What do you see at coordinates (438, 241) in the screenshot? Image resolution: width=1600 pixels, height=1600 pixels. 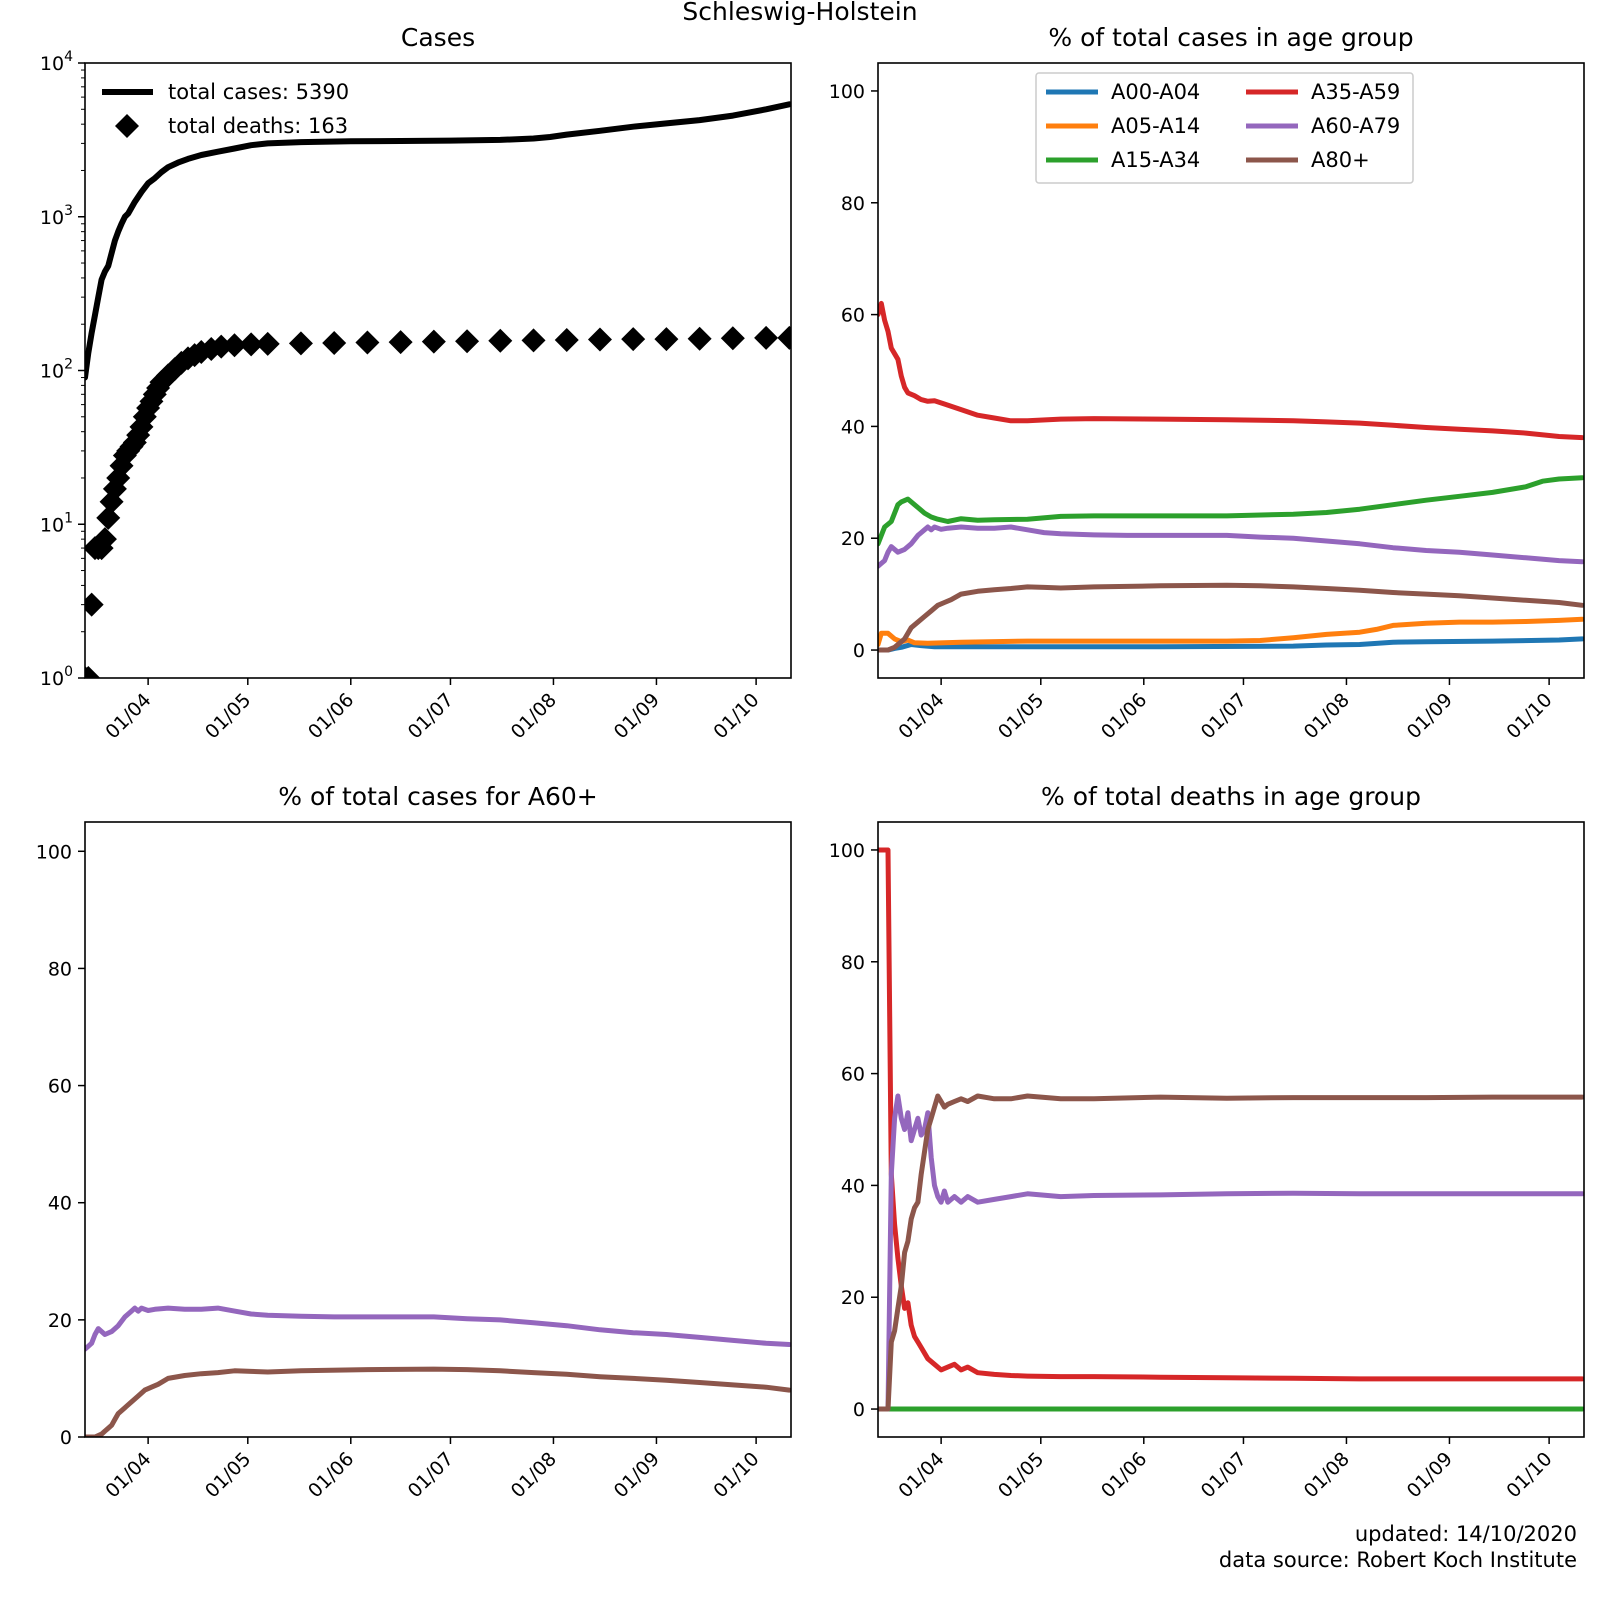 I see `series-total-cases-line` at bounding box center [438, 241].